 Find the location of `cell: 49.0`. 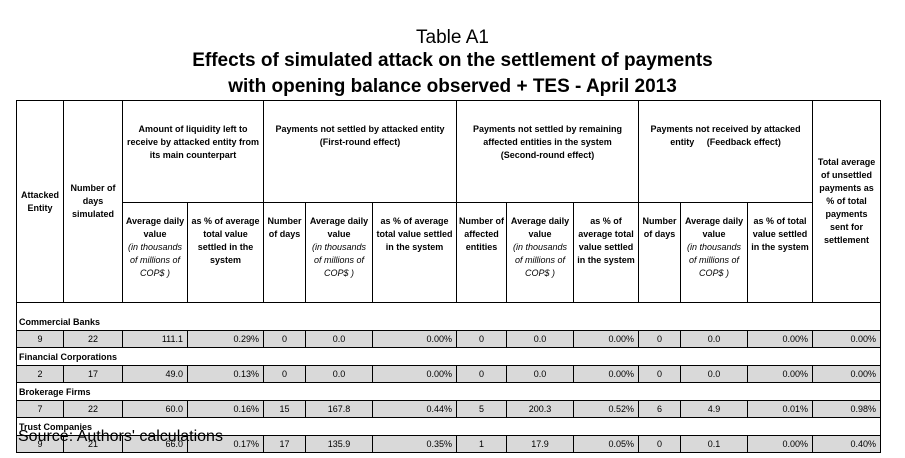

cell: 49.0 is located at coordinates (155, 374).